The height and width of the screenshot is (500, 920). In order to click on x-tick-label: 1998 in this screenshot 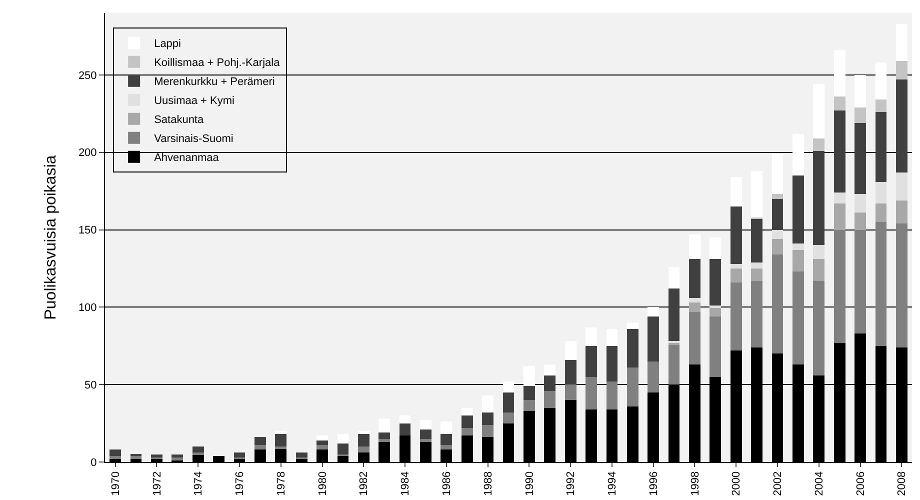, I will do `click(695, 483)`.